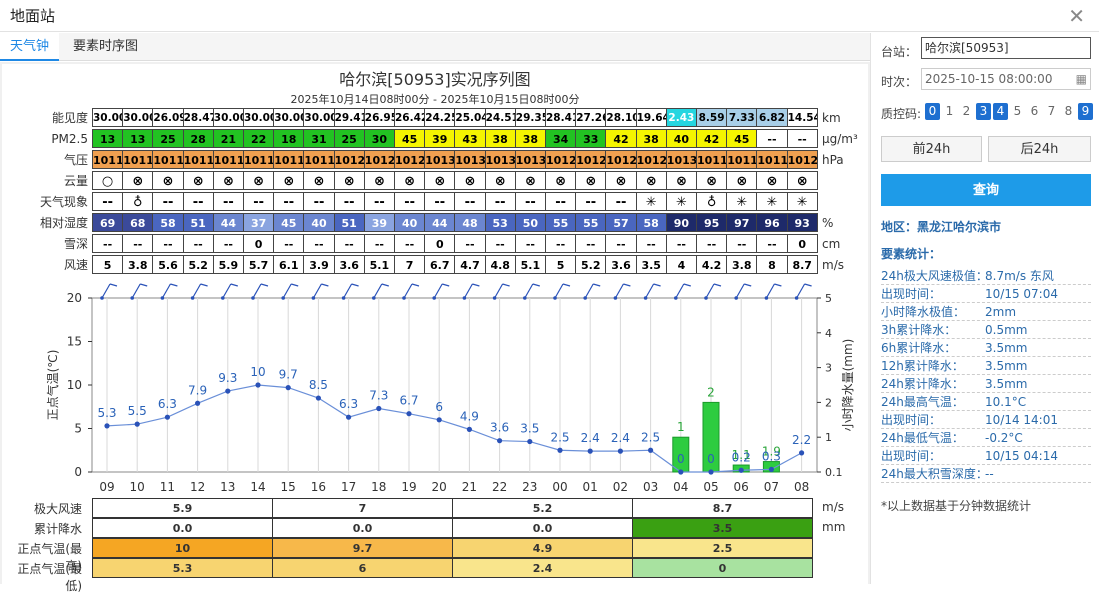  I want to click on qc-code-7: 7, so click(1051, 111).